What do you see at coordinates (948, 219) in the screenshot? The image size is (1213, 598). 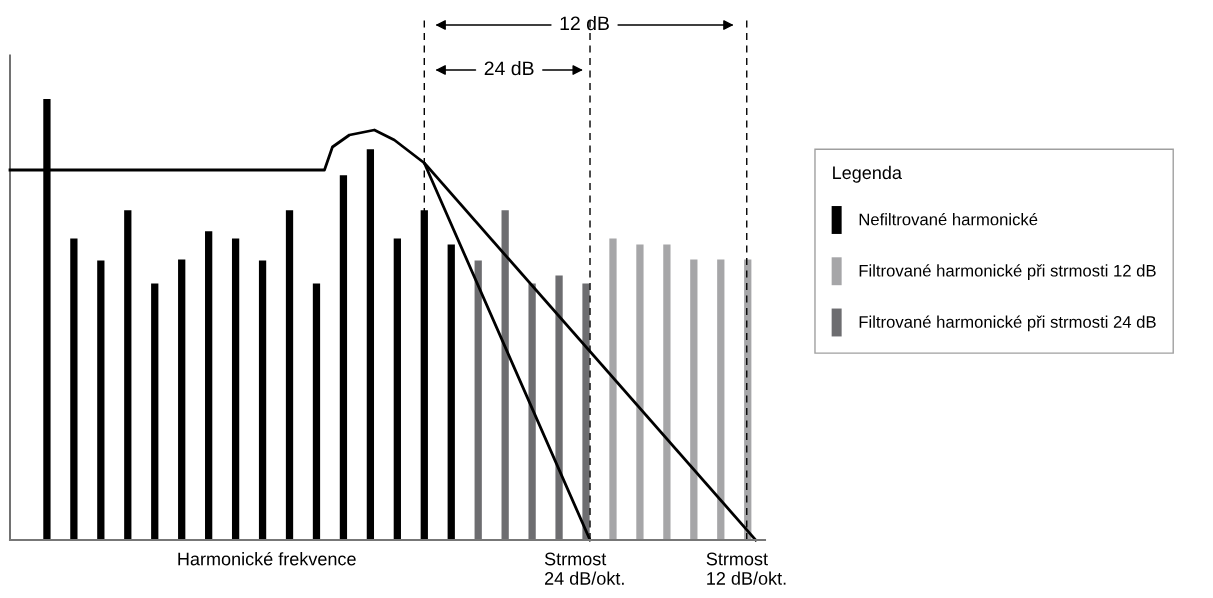 I see `legend-label: Nefiltrované harmonické` at bounding box center [948, 219].